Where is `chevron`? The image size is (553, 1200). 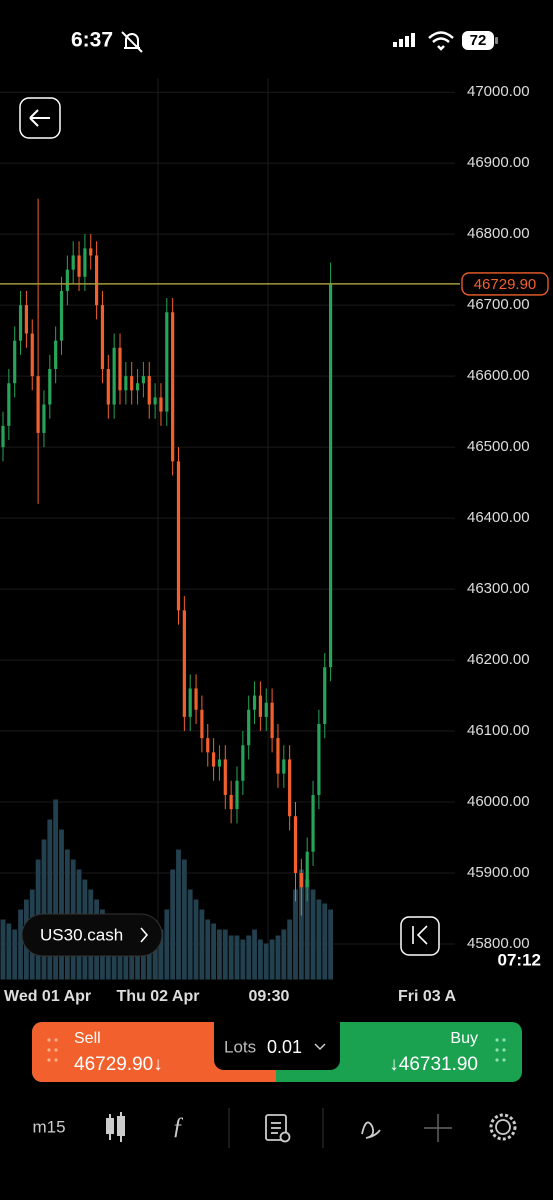 chevron is located at coordinates (144, 935).